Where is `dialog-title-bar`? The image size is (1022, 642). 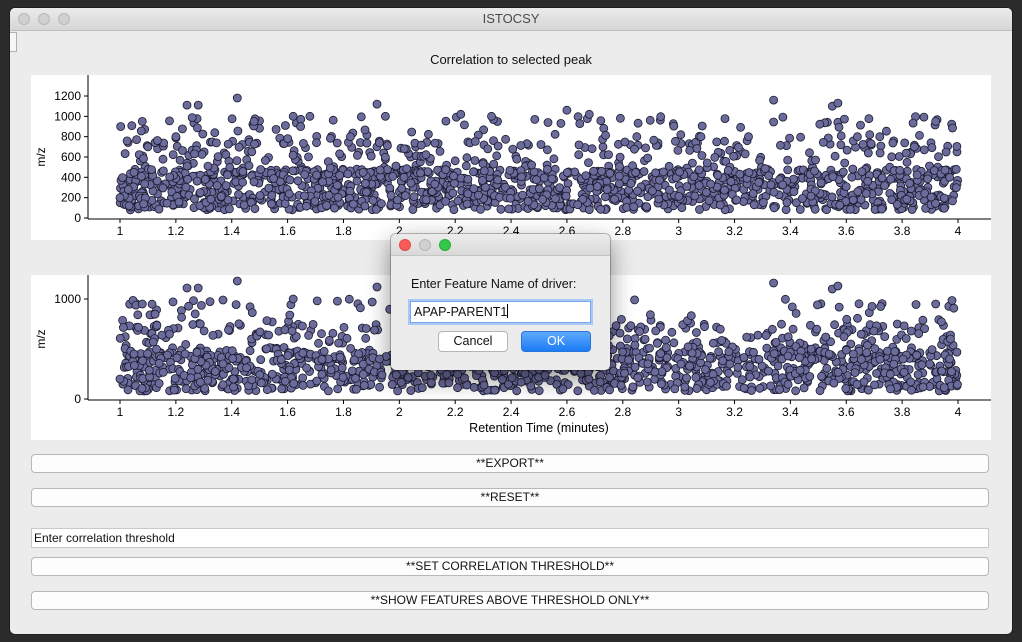 dialog-title-bar is located at coordinates (500, 245).